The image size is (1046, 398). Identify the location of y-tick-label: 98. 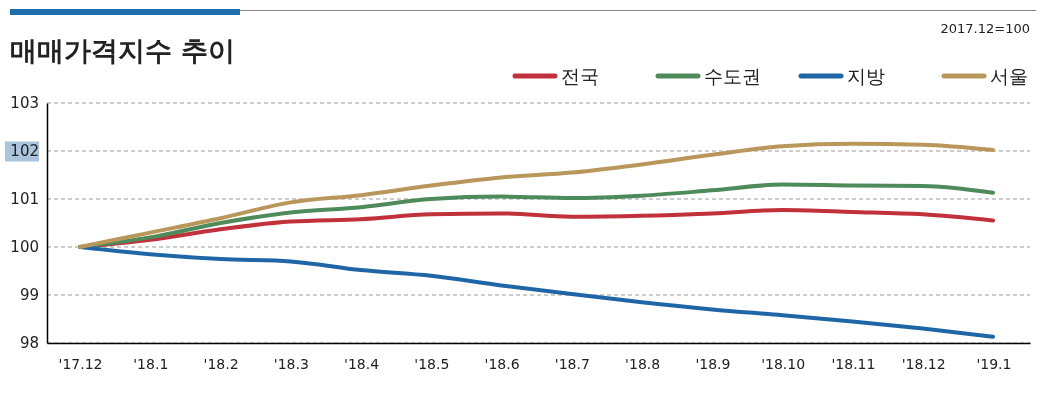
(29, 343).